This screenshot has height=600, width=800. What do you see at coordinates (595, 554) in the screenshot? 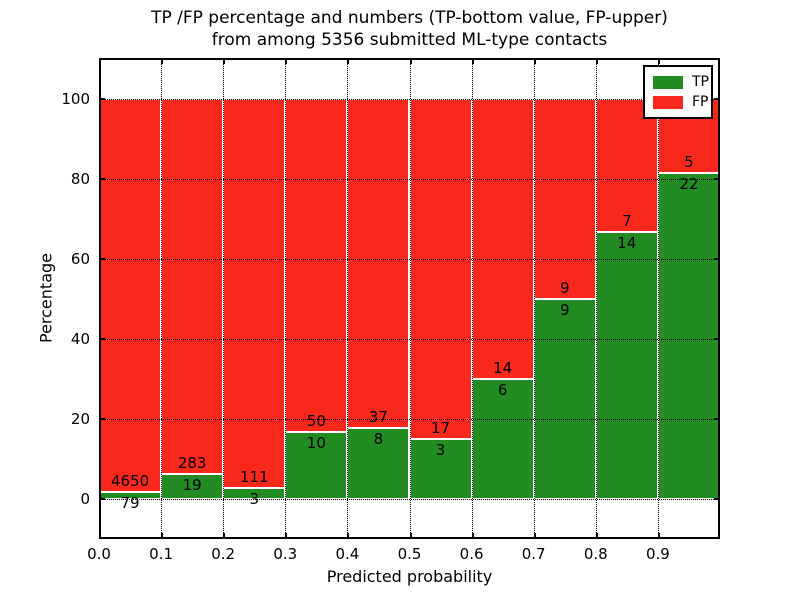
I see `x-tick-label: 0.8` at bounding box center [595, 554].